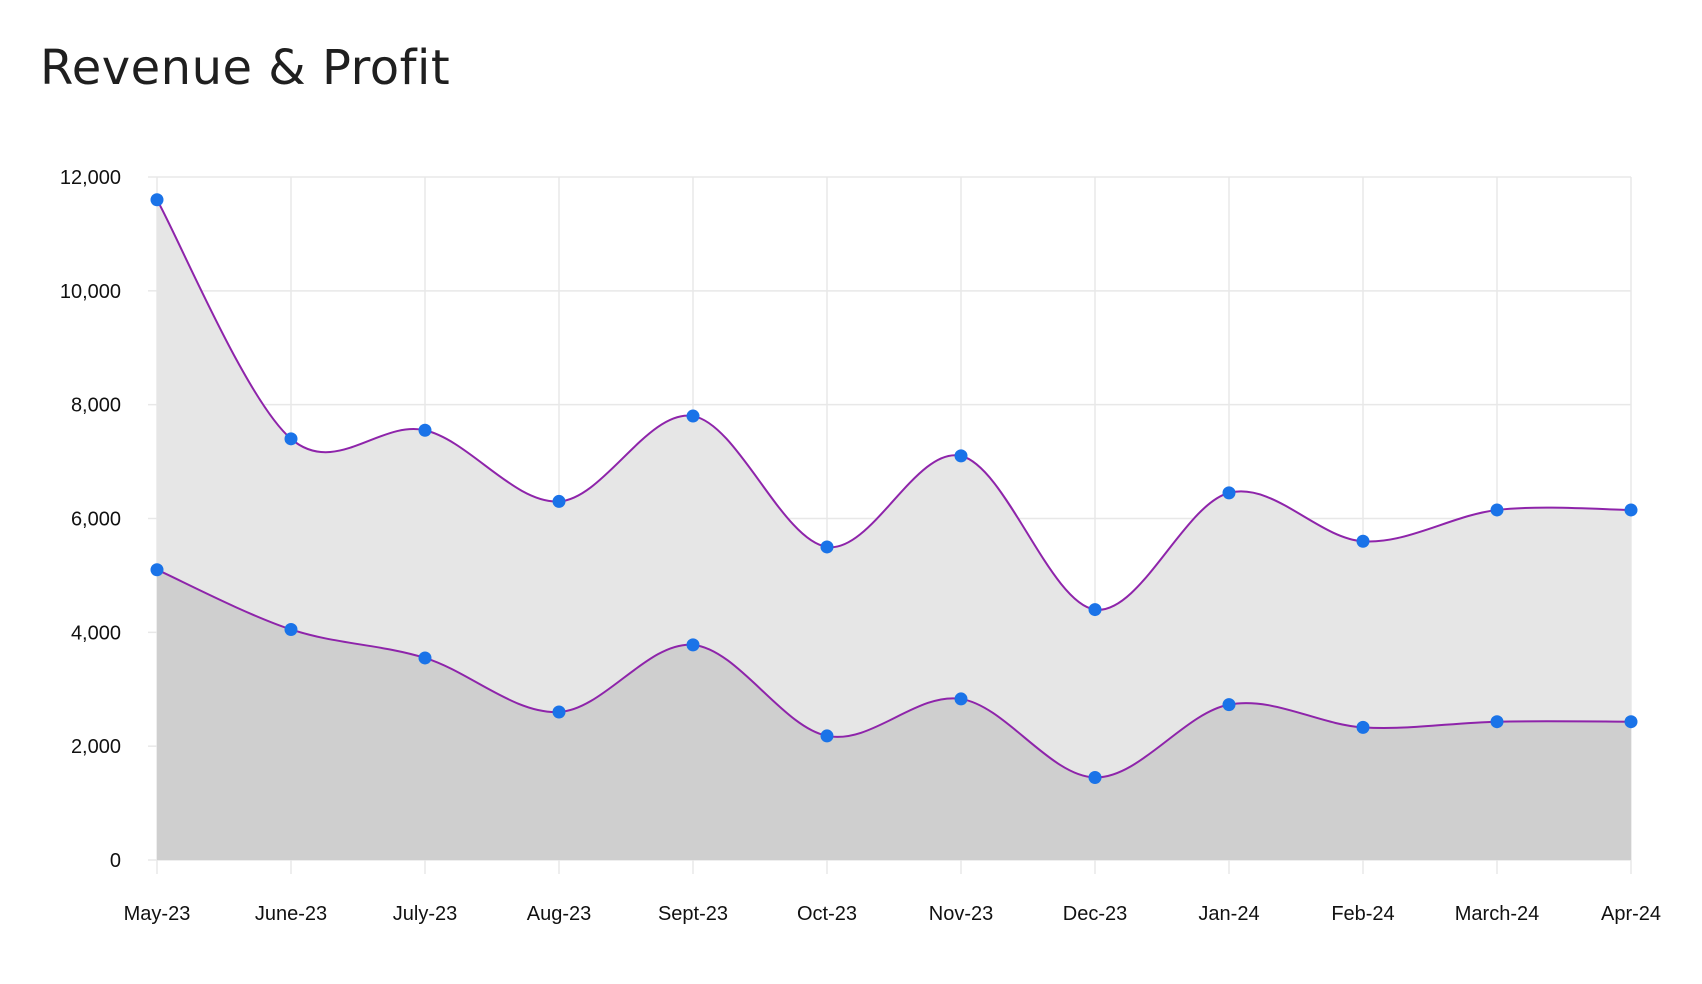  Describe the element at coordinates (96, 747) in the screenshot. I see `y-tick-label: 2,000` at that location.